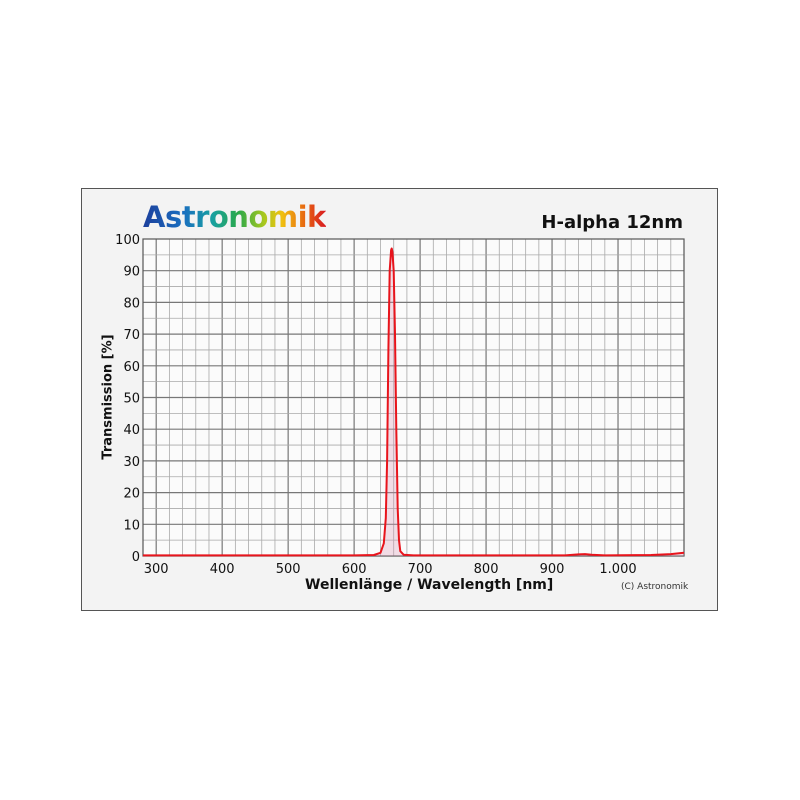 This screenshot has width=800, height=800. I want to click on y-tick-label: 10, so click(131, 525).